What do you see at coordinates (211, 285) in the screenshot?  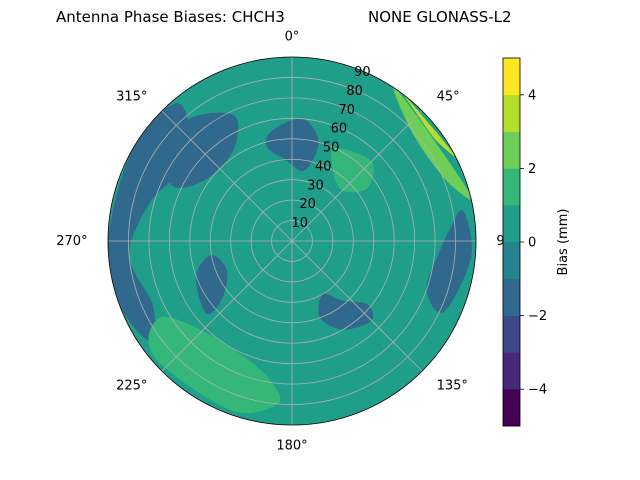 I see `contour-region-negative-southwest` at bounding box center [211, 285].